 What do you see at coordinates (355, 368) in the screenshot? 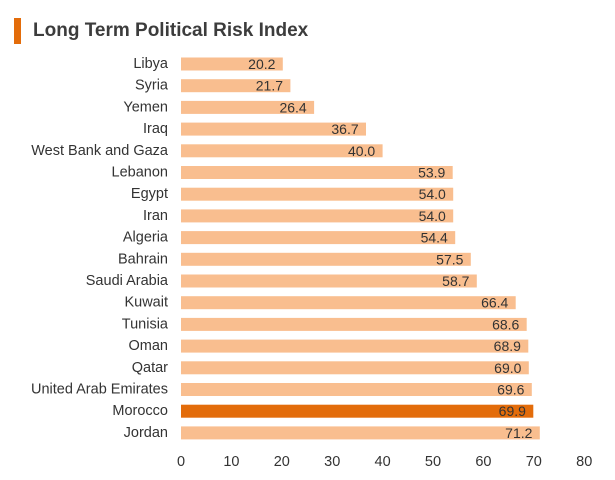
I see `bar-qatar` at bounding box center [355, 368].